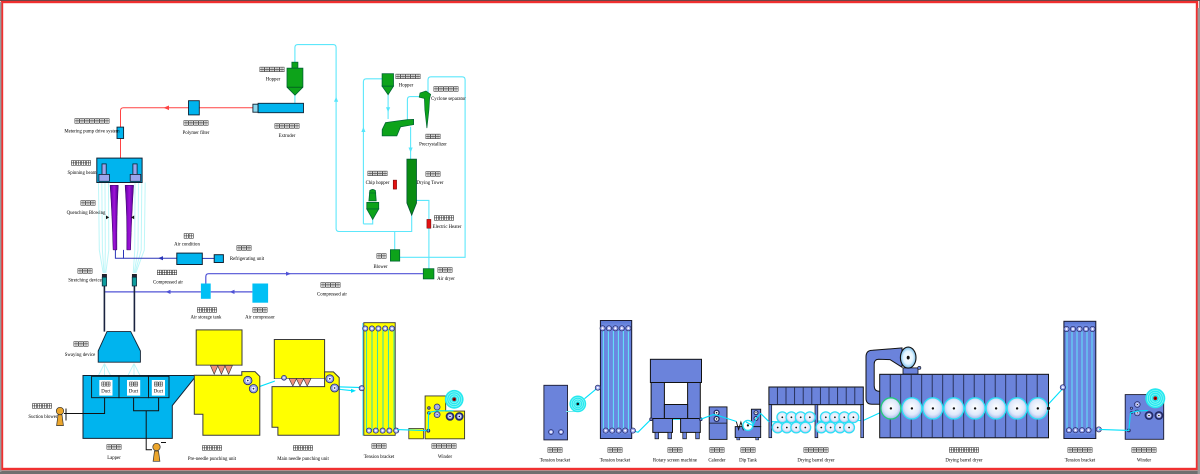 Image resolution: width=1200 pixels, height=474 pixels. What do you see at coordinates (748, 461) in the screenshot?
I see `svg-text: Dip Tank` at bounding box center [748, 461].